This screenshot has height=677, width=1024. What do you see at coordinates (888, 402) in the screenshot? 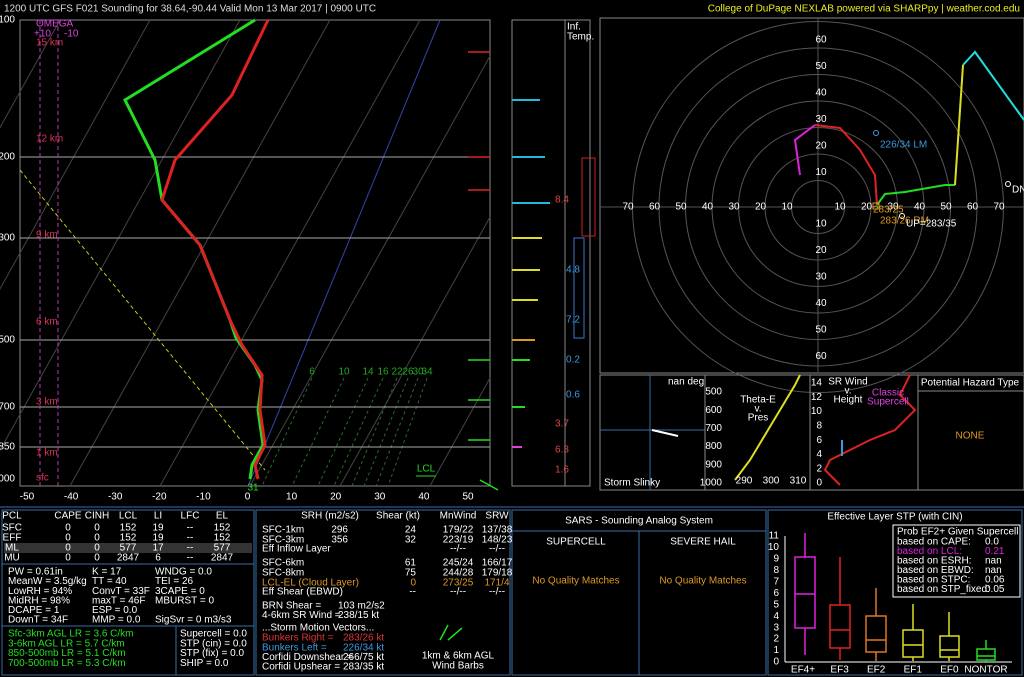
I see `srwind-ref: Supercell` at bounding box center [888, 402].